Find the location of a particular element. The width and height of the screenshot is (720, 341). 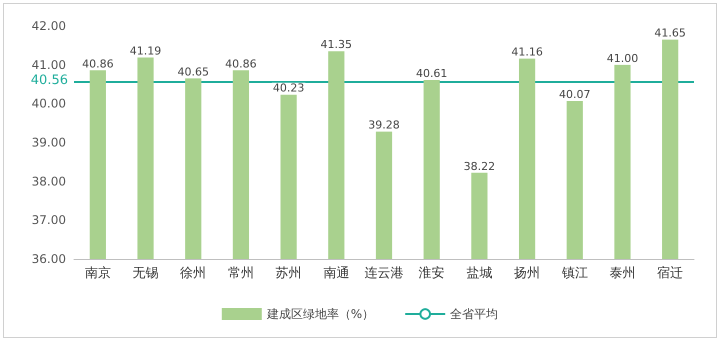

y-tick-label: 36.00 is located at coordinates (49, 259).